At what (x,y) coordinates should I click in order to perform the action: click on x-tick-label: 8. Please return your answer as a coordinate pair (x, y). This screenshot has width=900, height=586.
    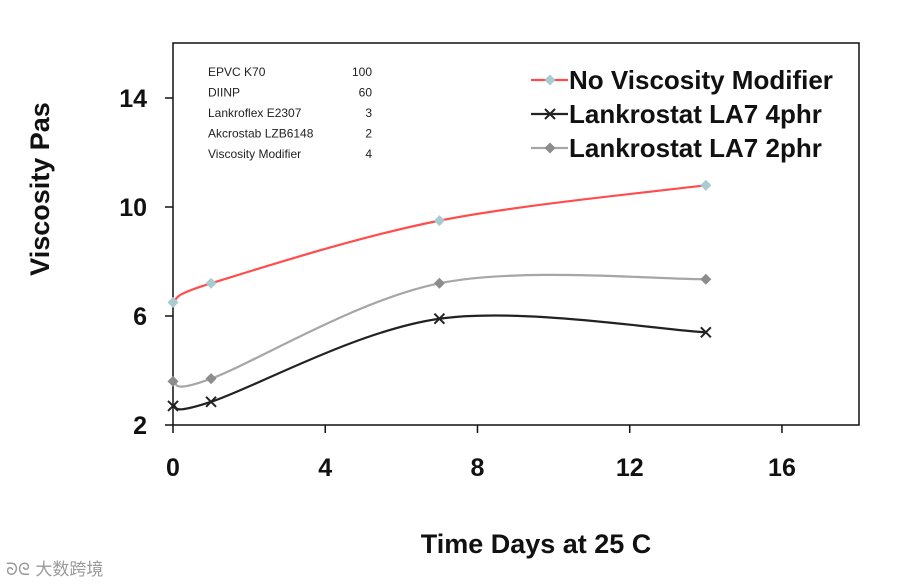
    Looking at the image, I should click on (478, 468).